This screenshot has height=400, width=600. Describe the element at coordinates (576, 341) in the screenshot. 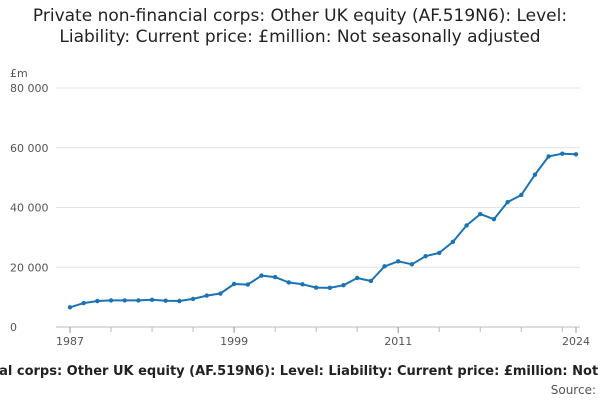

I see `x-tick-label: 2024` at that location.